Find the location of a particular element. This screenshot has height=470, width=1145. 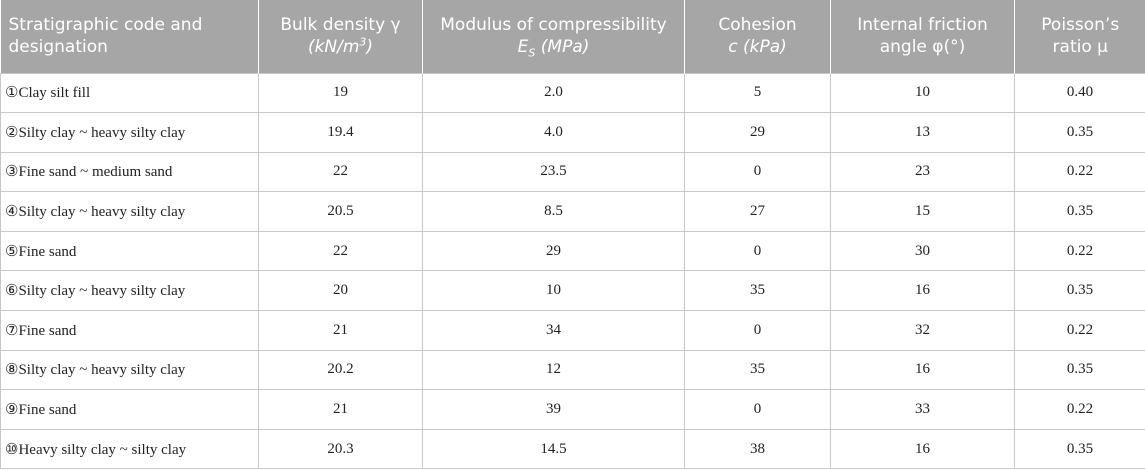

table-row: ①Clay silt fill 19 2.0 5 10 0.40 is located at coordinates (572, 93).